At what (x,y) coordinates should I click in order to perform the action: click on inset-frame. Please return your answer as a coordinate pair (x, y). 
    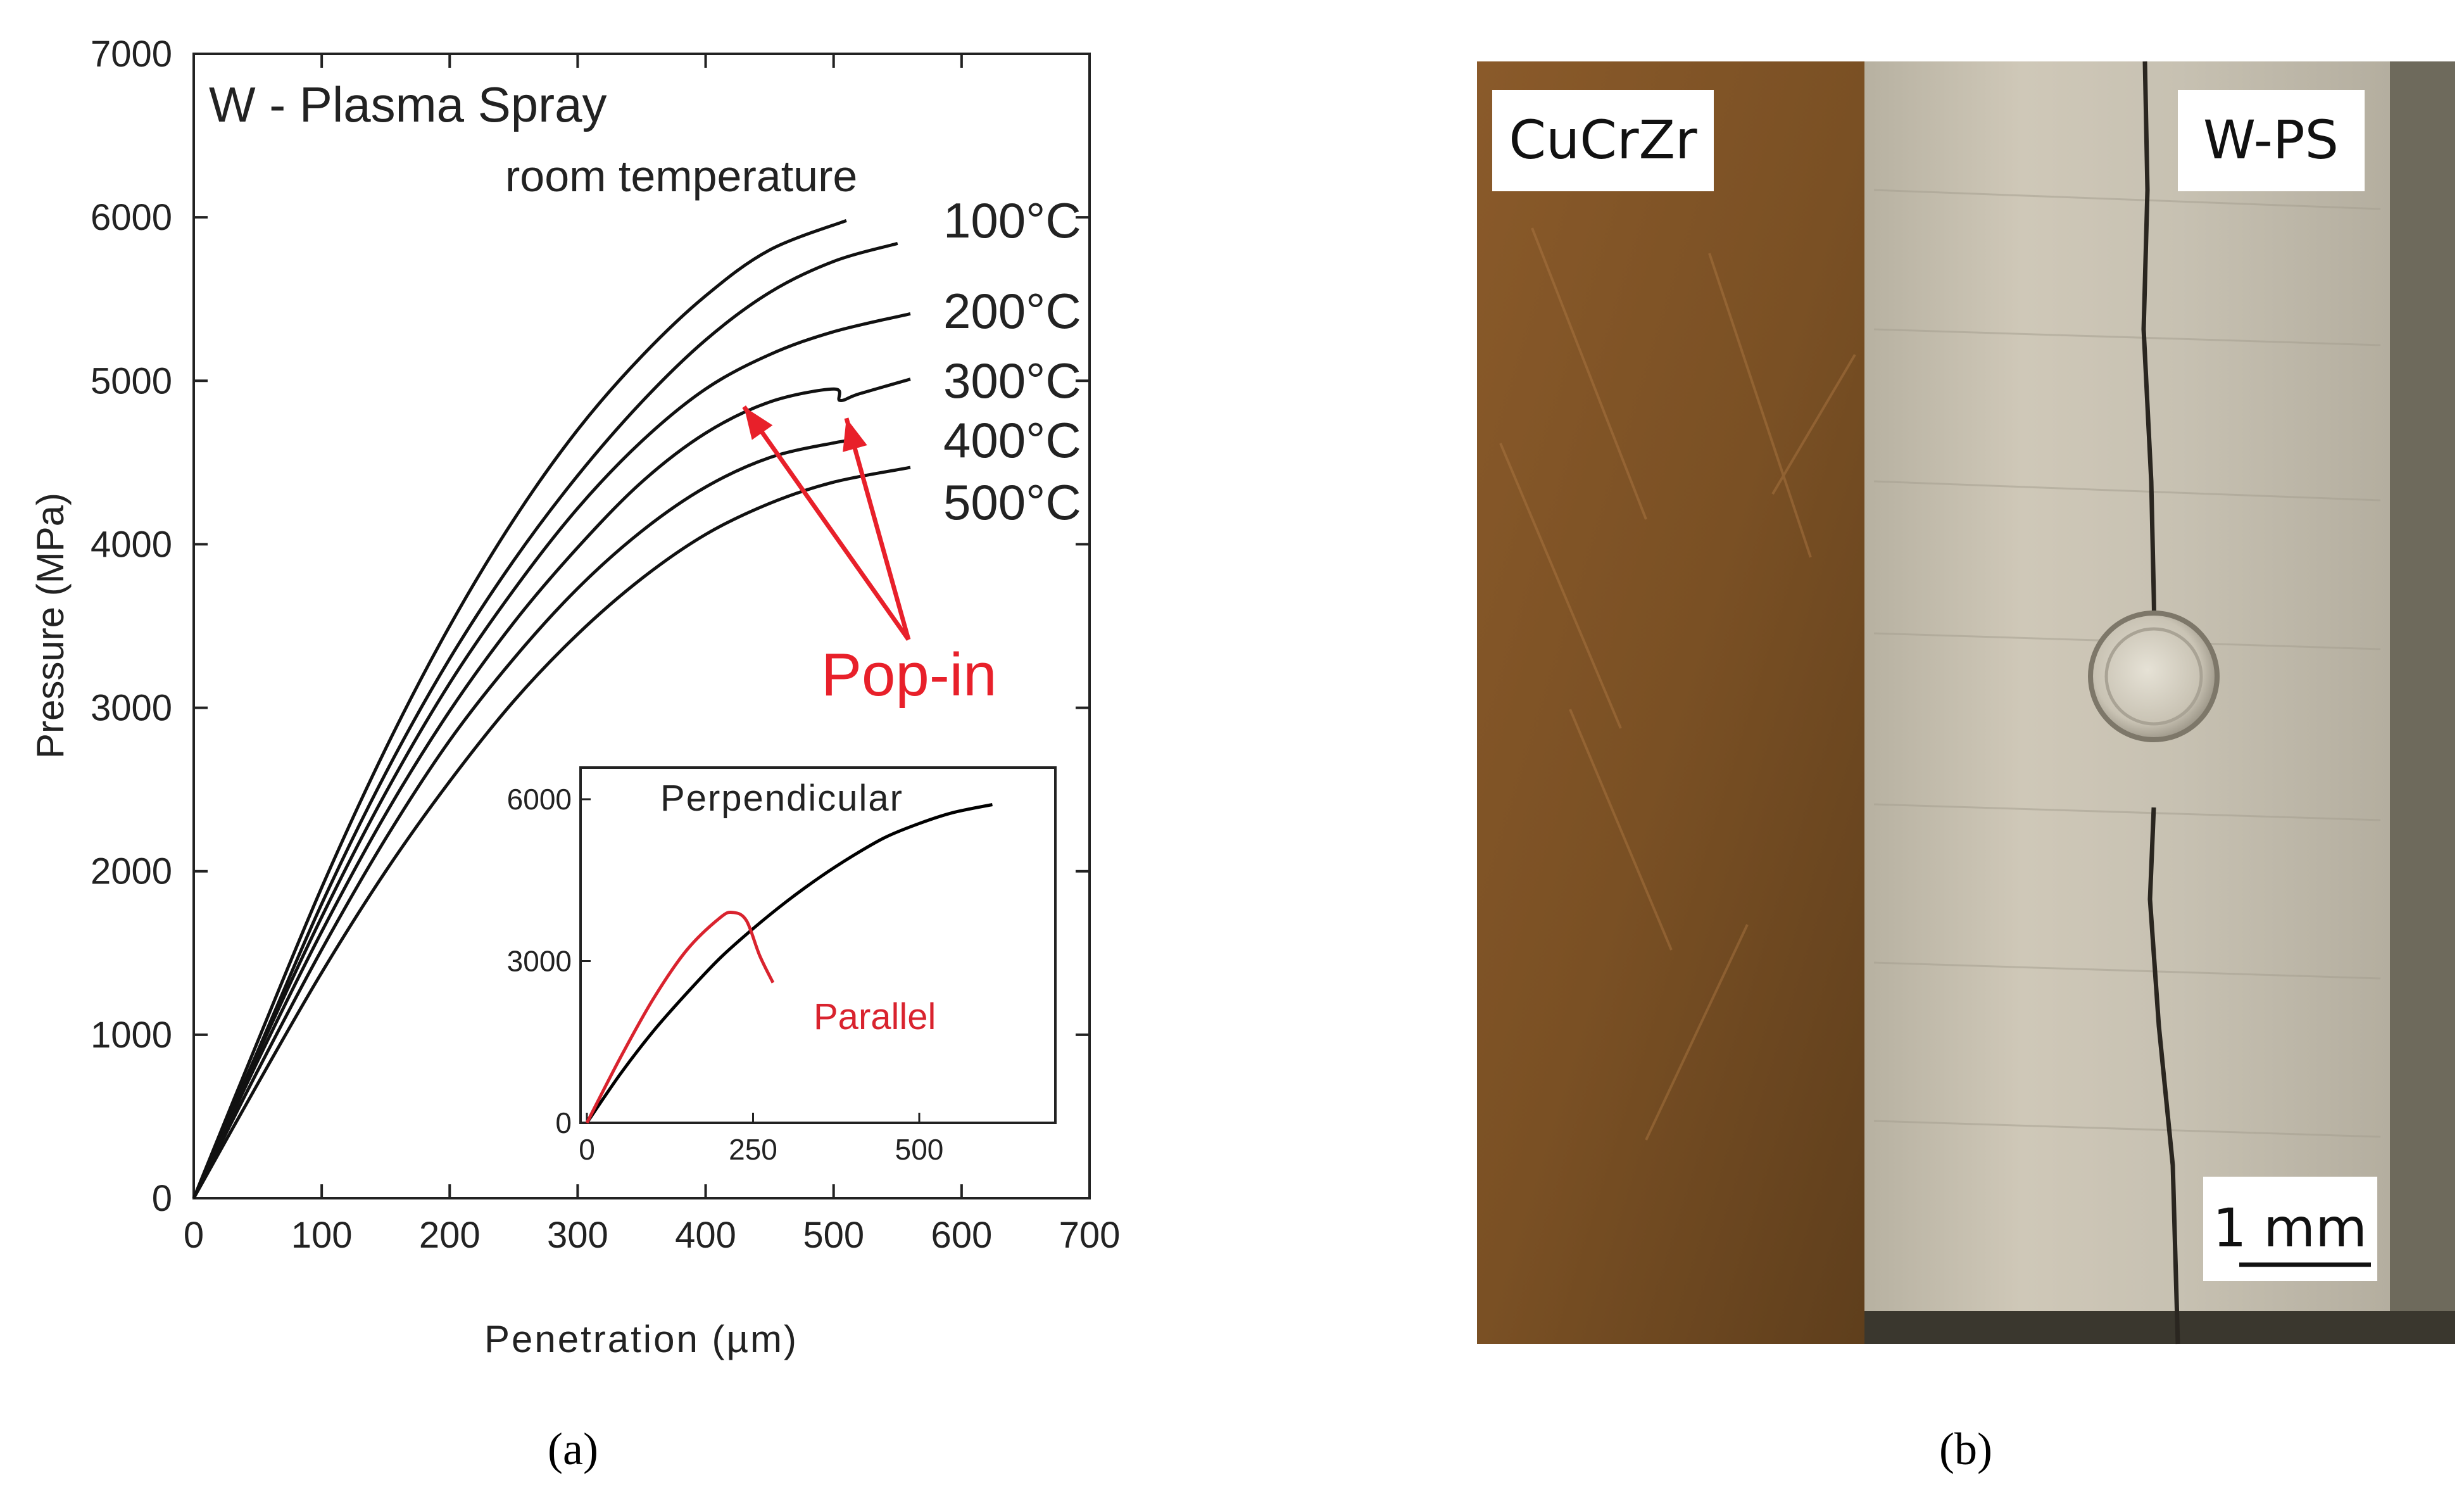
    Looking at the image, I should click on (818, 945).